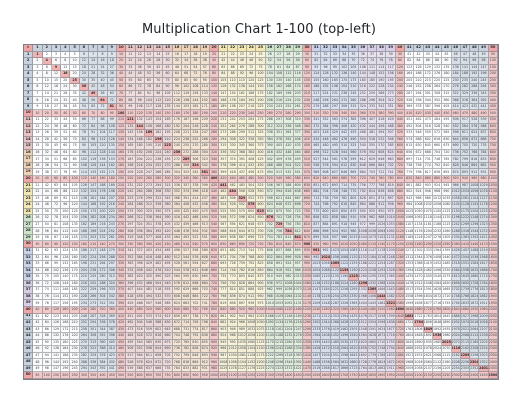 The width and height of the screenshot is (518, 400). I want to click on product-cell: 144, so click(196, 100).